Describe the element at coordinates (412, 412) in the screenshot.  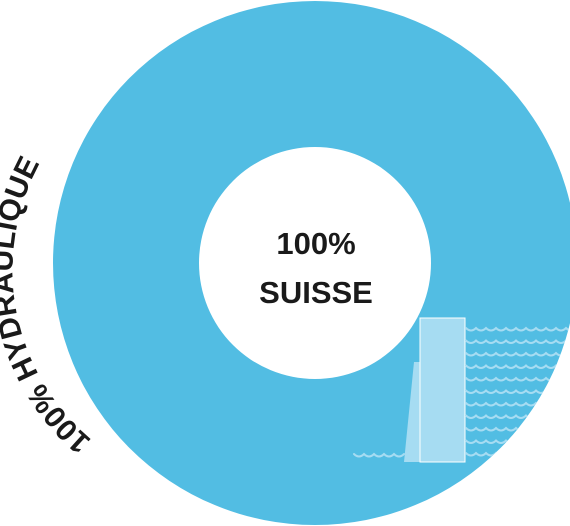
I see `dam-side-icon` at that location.